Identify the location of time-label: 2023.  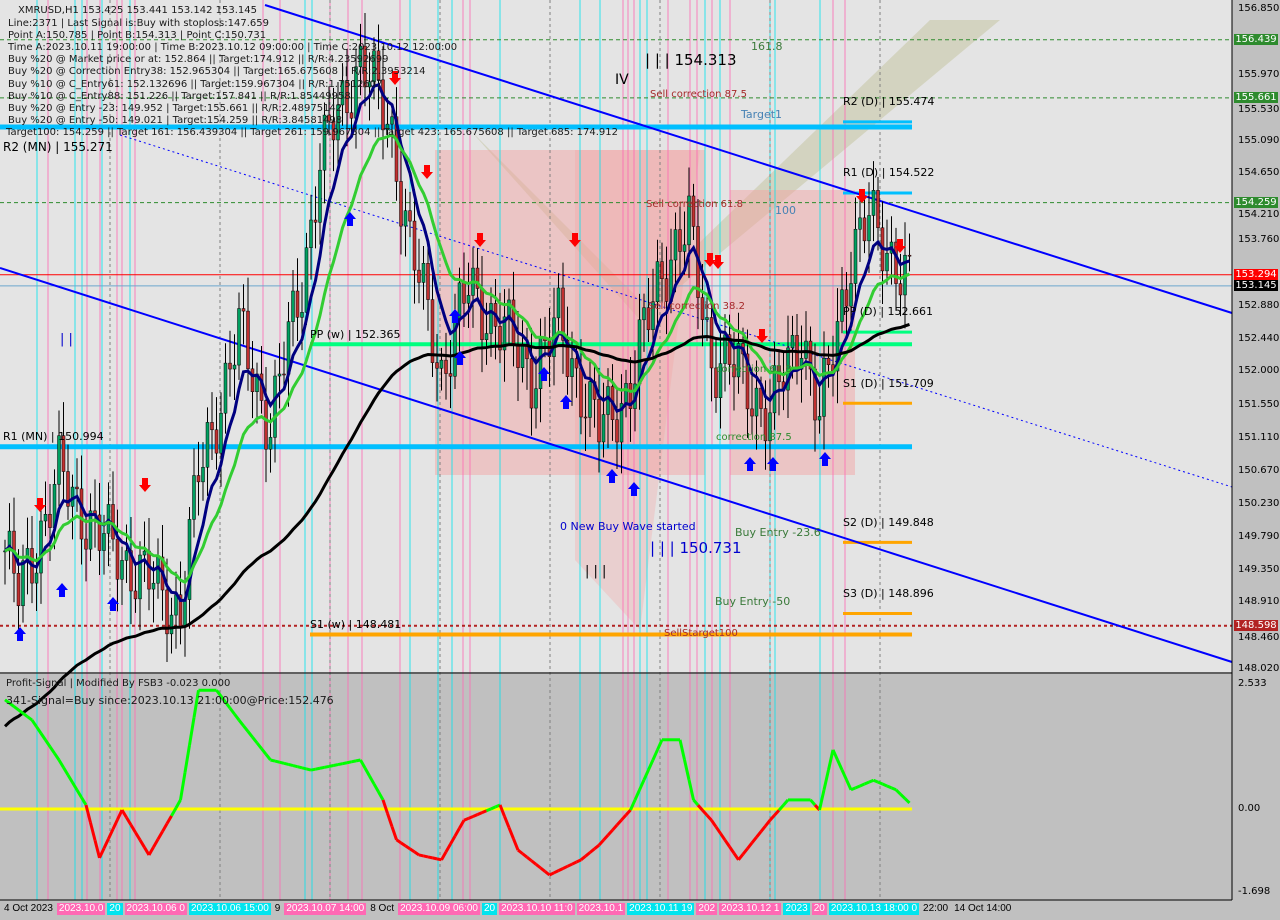
(796, 909).